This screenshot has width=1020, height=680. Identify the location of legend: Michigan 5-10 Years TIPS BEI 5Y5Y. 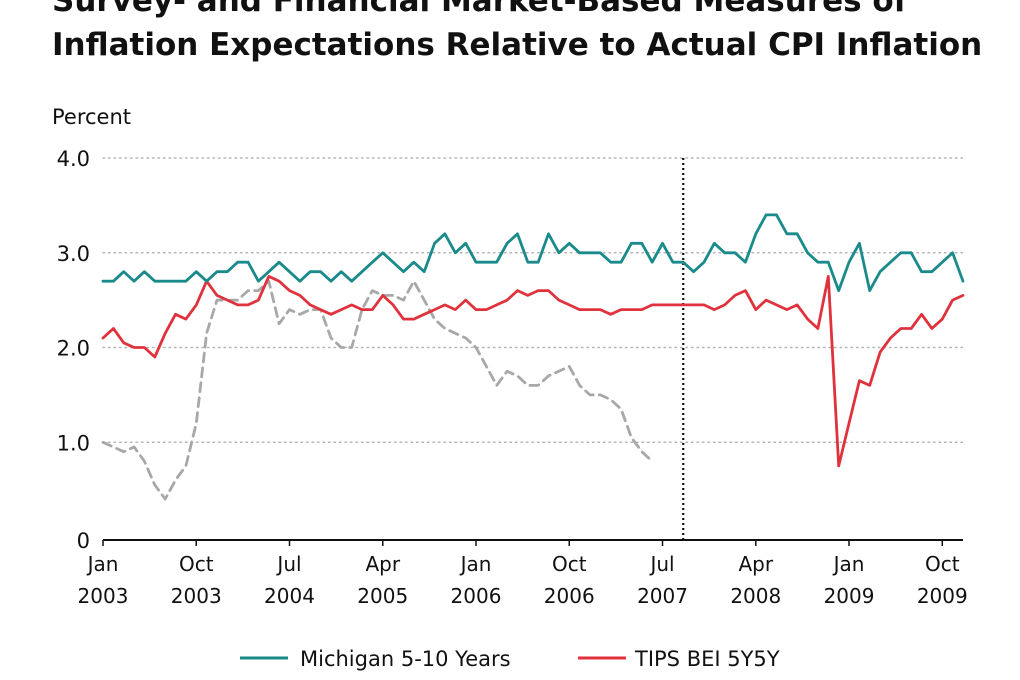
(510, 659).